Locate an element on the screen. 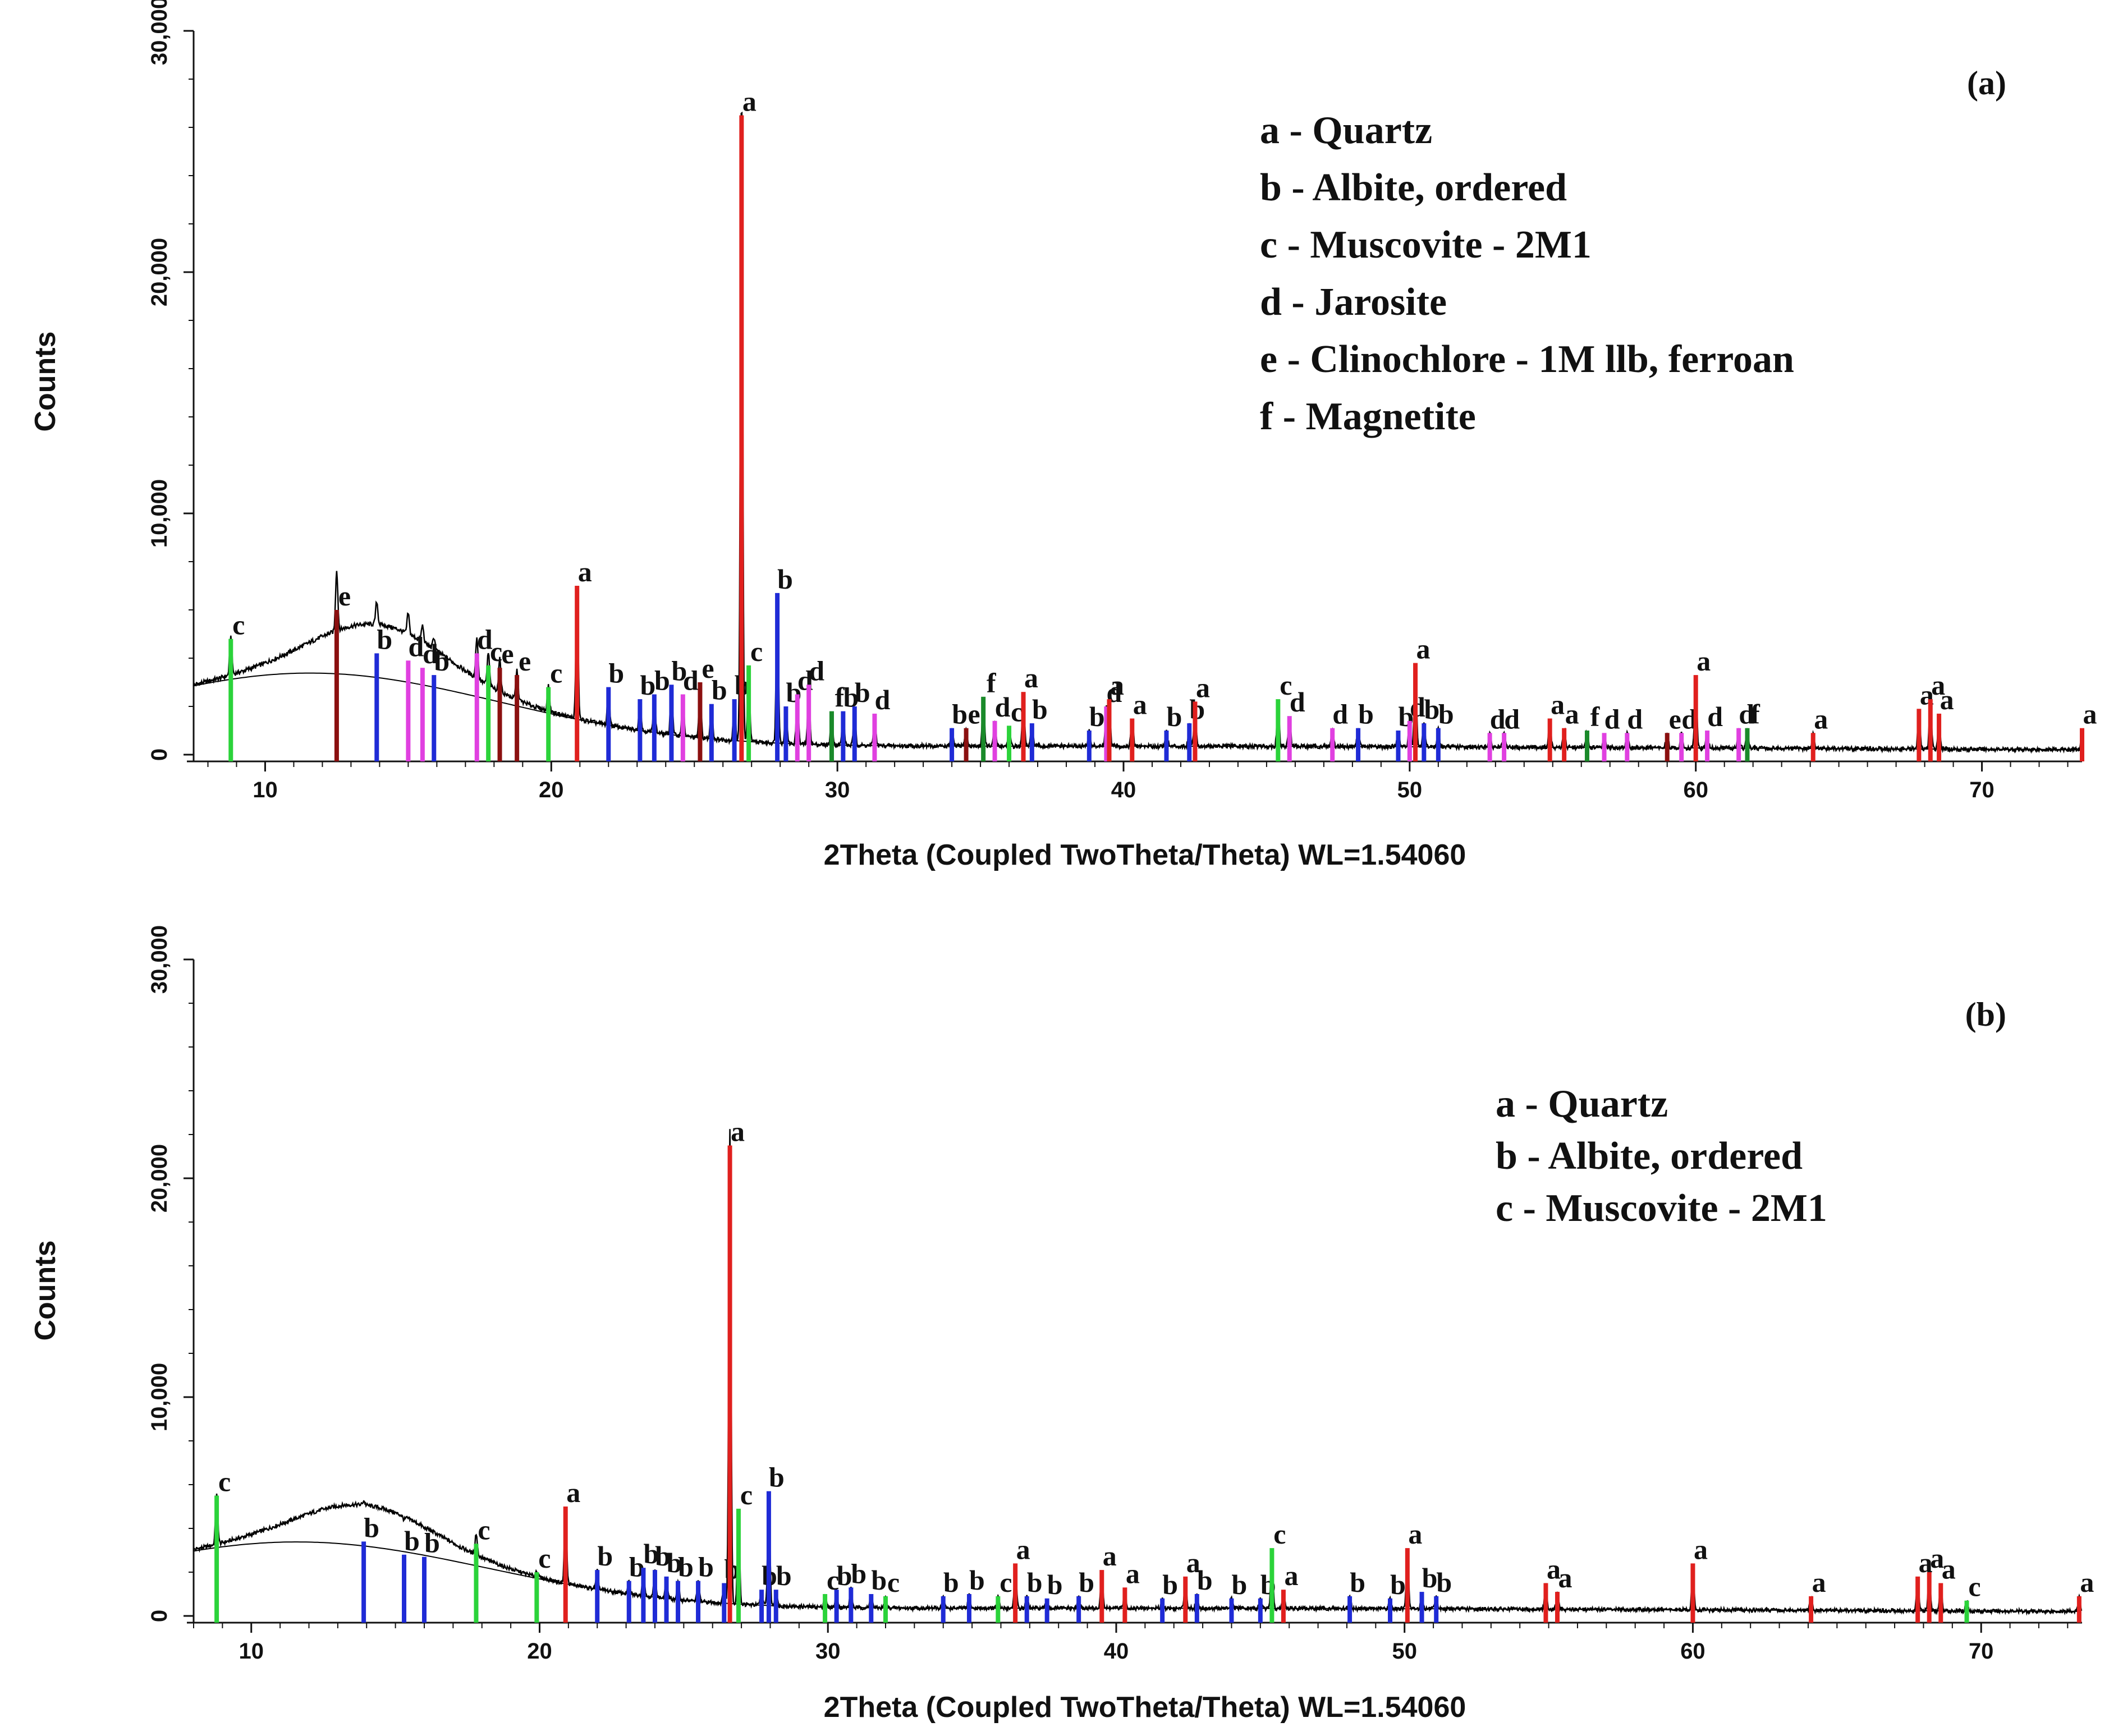 This screenshot has height=1736, width=2109. y-tick-label: 20,000 is located at coordinates (159, 1178).